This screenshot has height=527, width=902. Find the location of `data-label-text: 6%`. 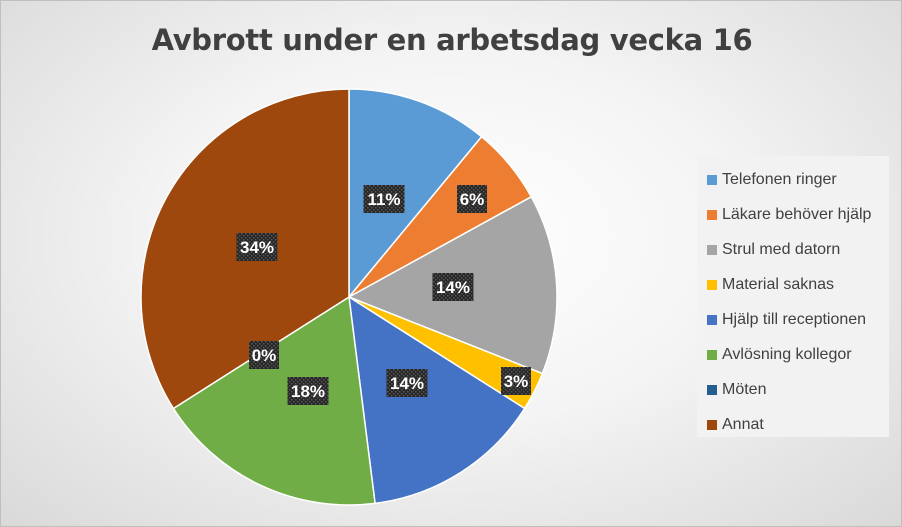

data-label-text: 6% is located at coordinates (472, 199).